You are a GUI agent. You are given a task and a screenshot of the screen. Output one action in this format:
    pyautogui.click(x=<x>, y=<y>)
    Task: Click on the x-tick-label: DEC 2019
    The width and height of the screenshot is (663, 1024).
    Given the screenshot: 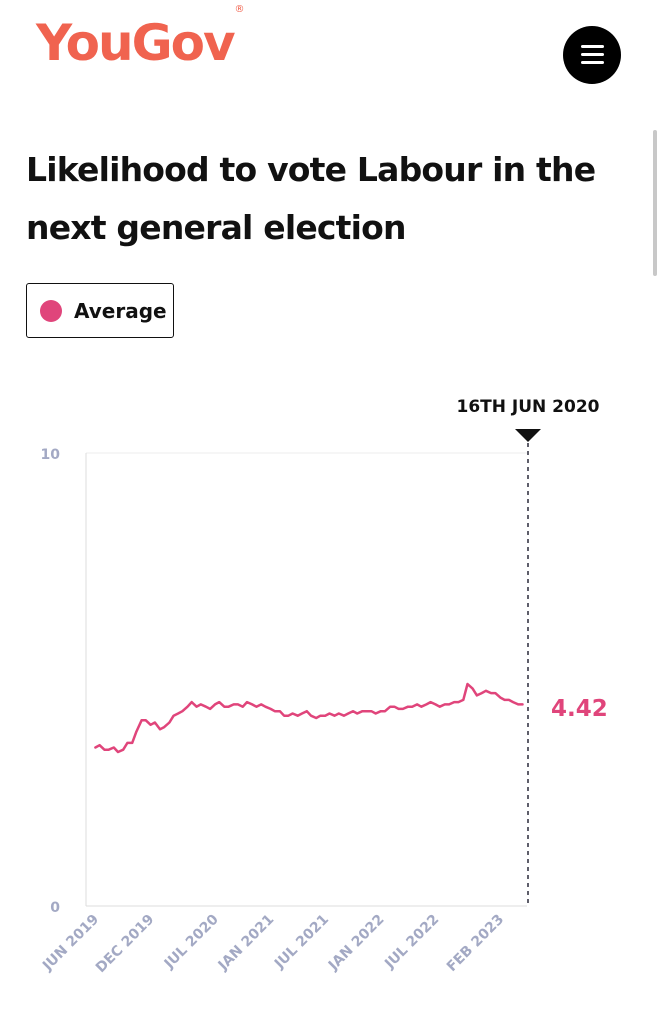 What is the action you would take?
    pyautogui.click(x=125, y=944)
    